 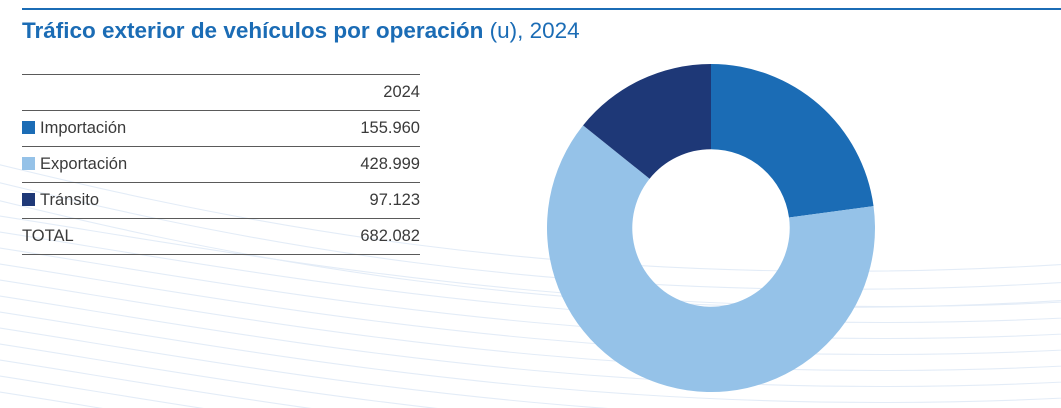 I want to click on legend-swatch-transito, so click(x=28, y=199).